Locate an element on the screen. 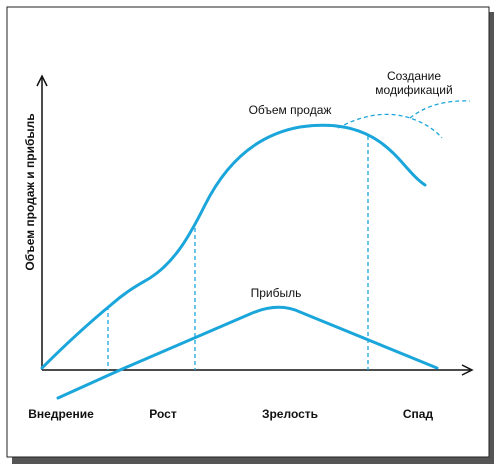  y-arrow is located at coordinates (42, 80).